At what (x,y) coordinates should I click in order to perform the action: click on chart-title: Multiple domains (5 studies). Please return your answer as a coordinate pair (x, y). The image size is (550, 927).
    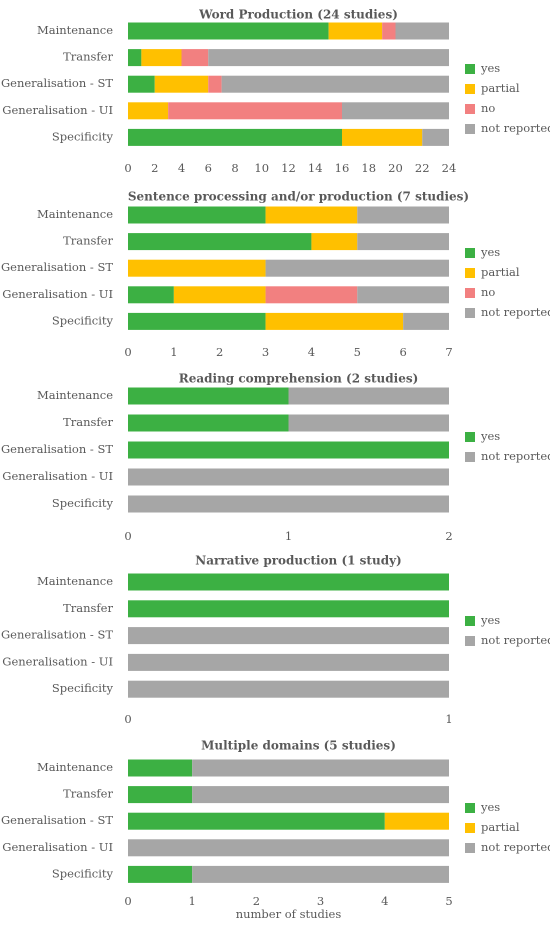
    Looking at the image, I should click on (298, 746).